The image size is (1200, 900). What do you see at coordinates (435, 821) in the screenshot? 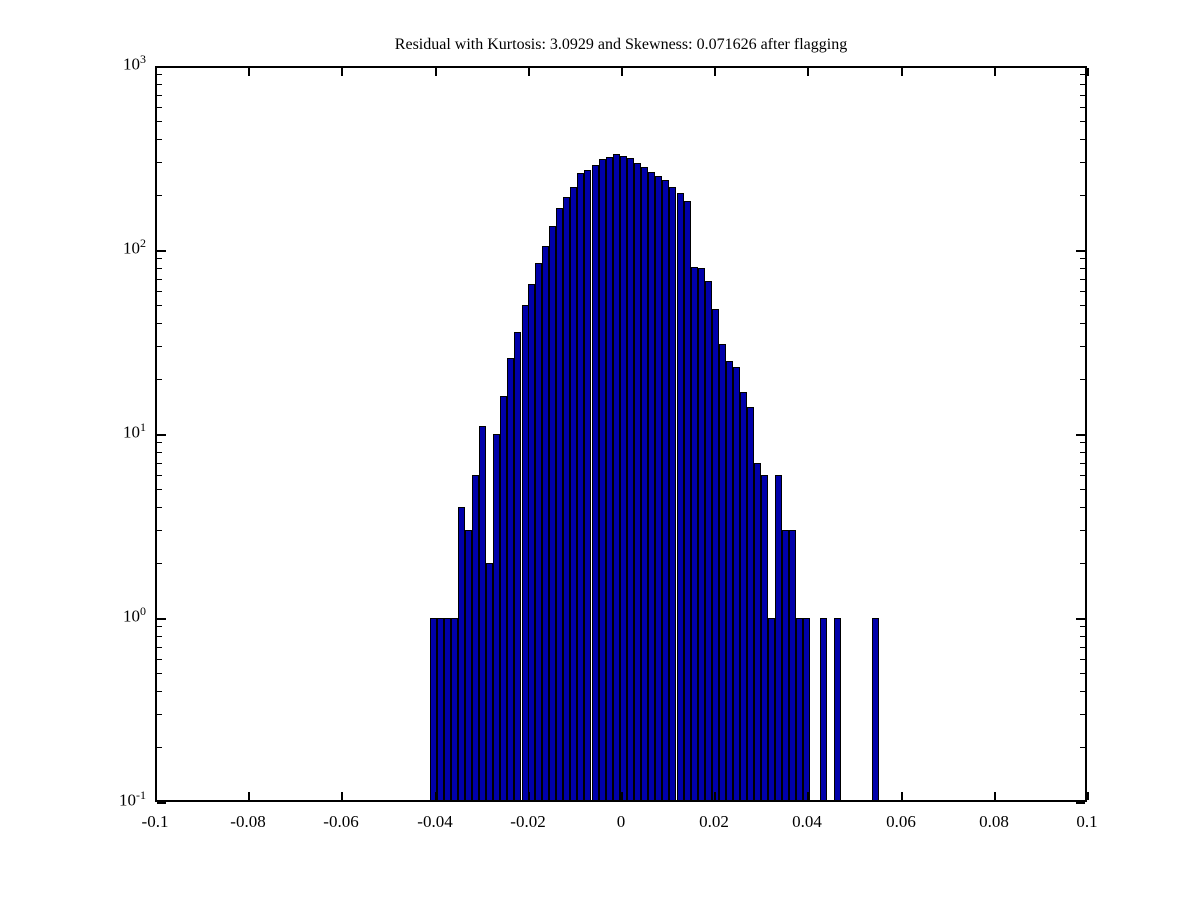
I see `x-axis-tick-label: -0.04` at bounding box center [435, 821].